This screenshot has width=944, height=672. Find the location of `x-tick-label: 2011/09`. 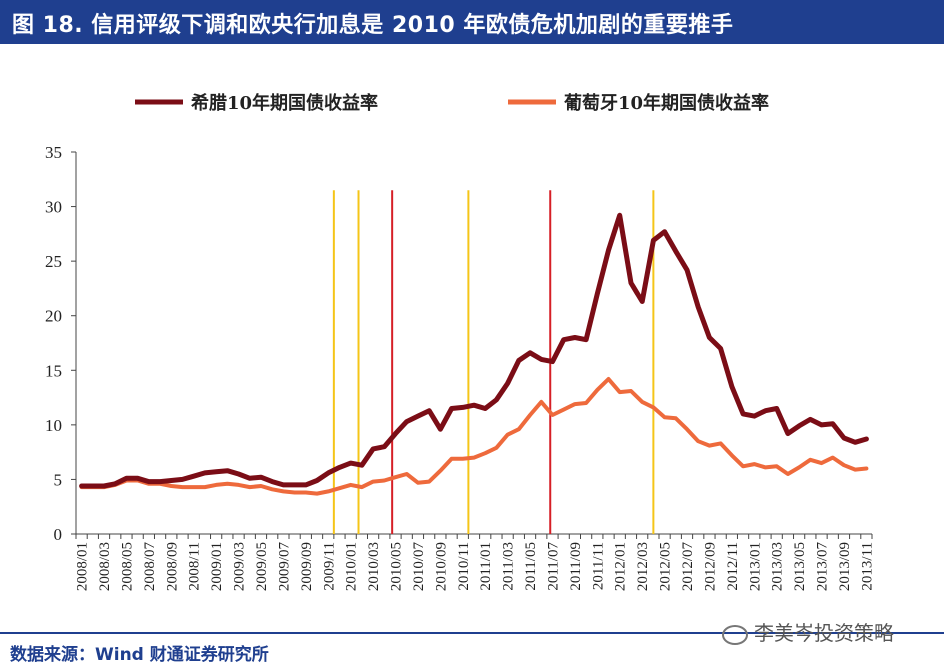

x-tick-label: 2011/09 is located at coordinates (576, 566).